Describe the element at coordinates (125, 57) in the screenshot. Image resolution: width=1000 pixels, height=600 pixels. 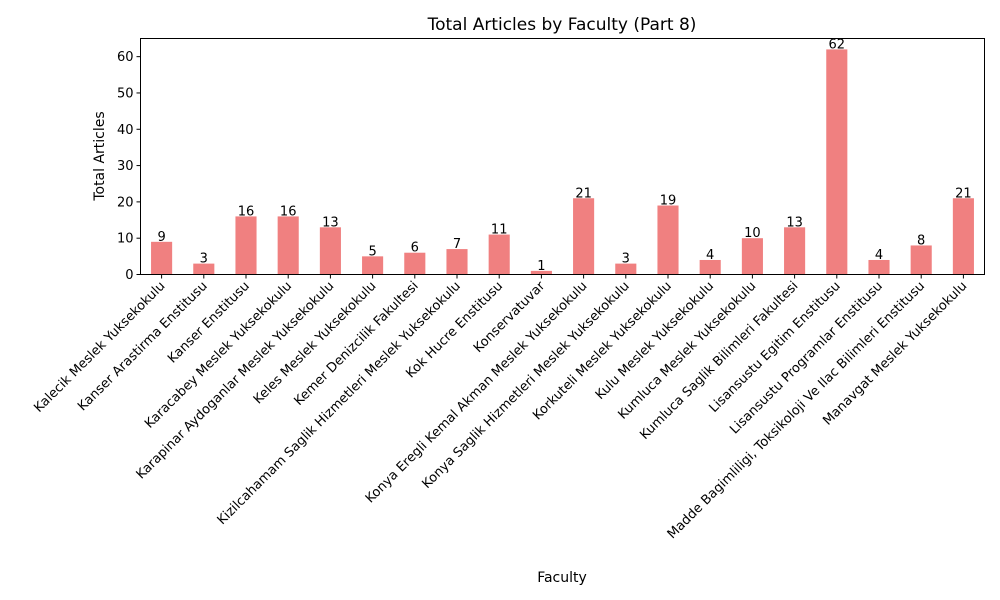
I see `y-tick-label: 60` at that location.